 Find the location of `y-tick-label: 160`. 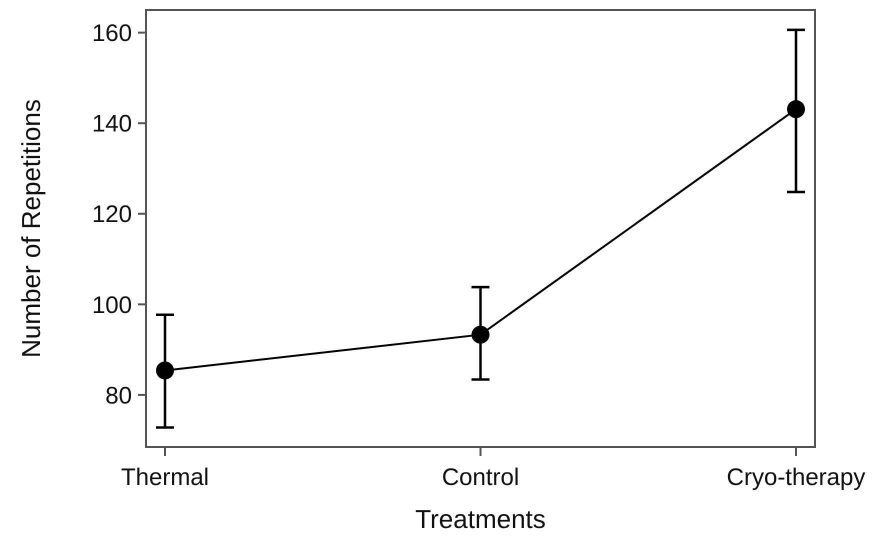

y-tick-label: 160 is located at coordinates (112, 34).